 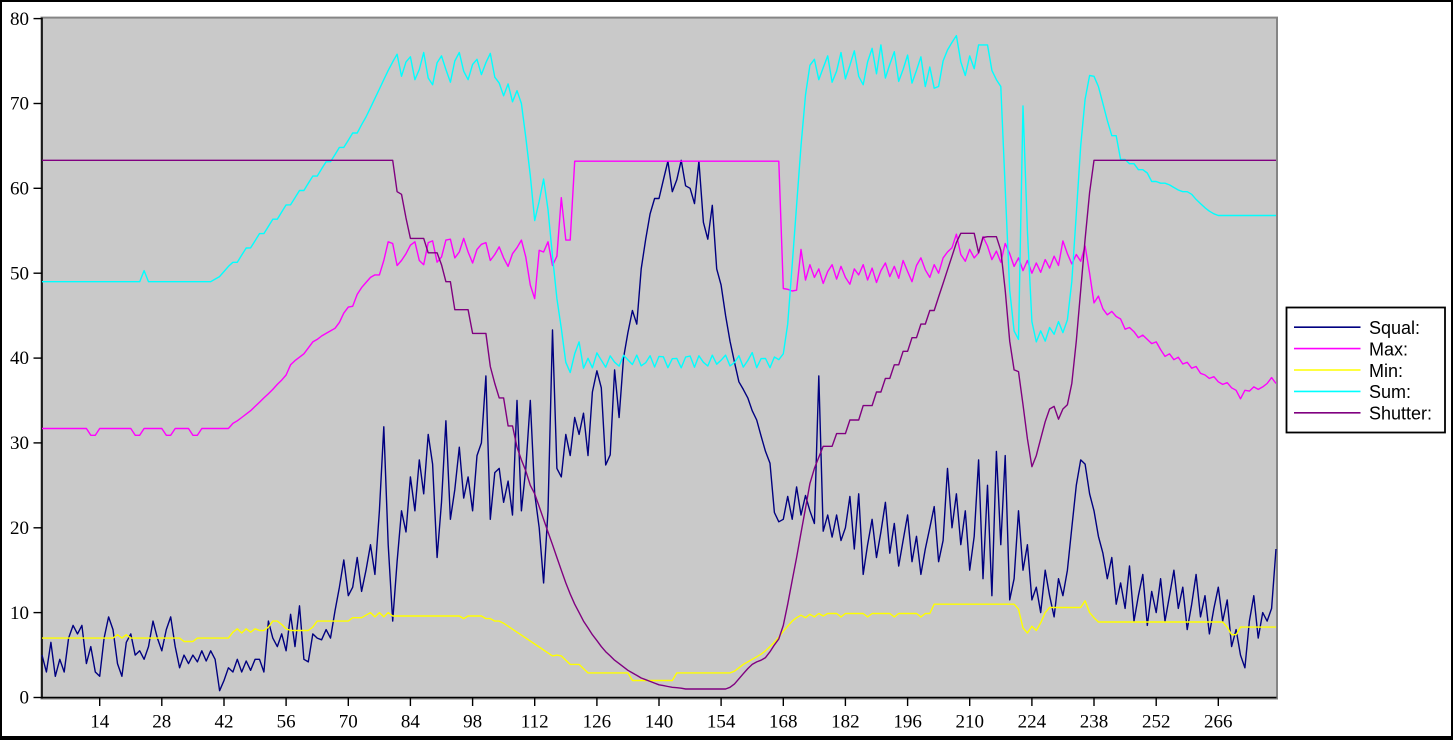 What do you see at coordinates (1156, 722) in the screenshot?
I see `svg-text: 252` at bounding box center [1156, 722].